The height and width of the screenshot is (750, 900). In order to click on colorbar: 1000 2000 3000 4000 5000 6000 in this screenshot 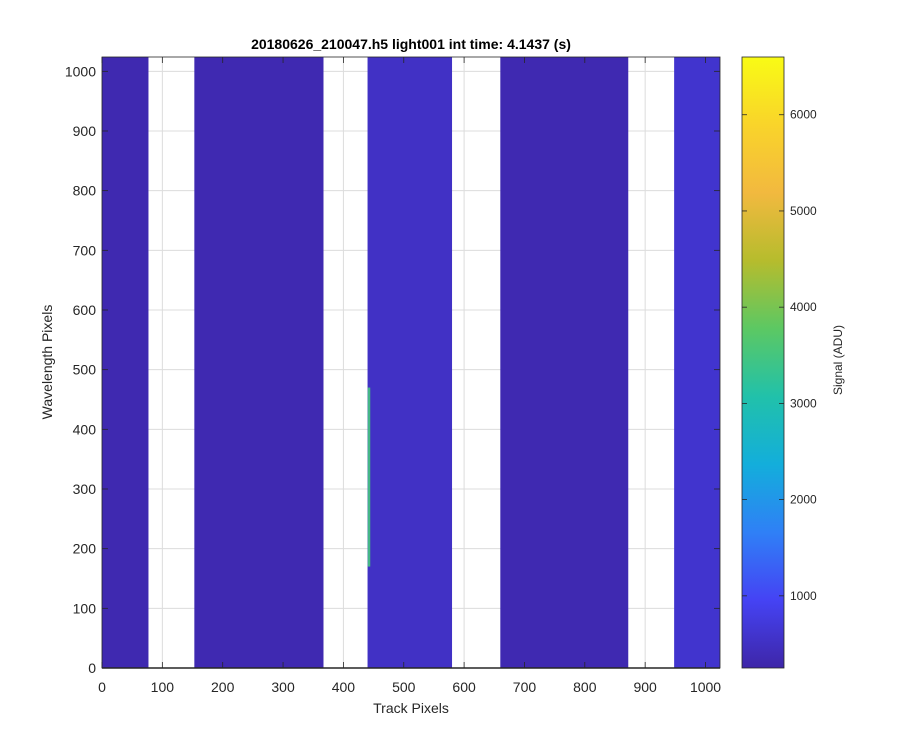, I will do `click(779, 362)`.